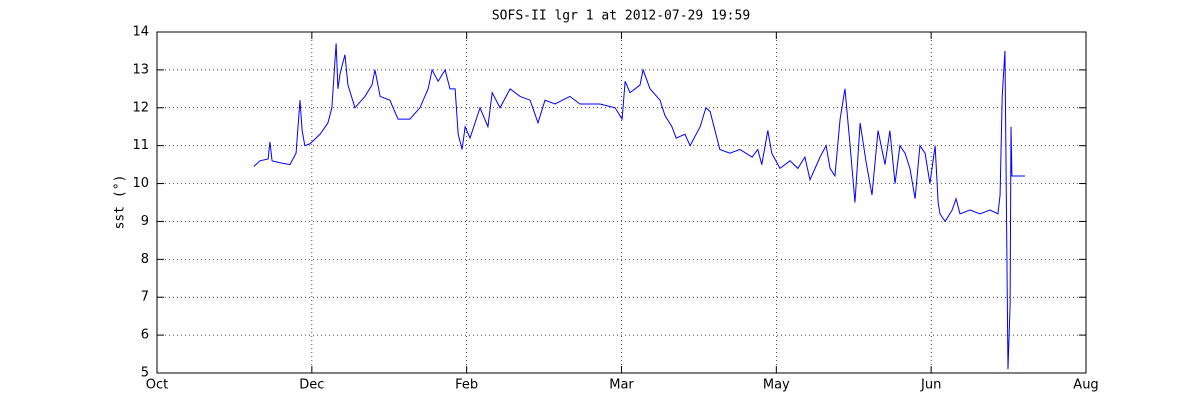 The height and width of the screenshot is (420, 1200). Describe the element at coordinates (1085, 385) in the screenshot. I see `x-tick-label: Aug` at that location.